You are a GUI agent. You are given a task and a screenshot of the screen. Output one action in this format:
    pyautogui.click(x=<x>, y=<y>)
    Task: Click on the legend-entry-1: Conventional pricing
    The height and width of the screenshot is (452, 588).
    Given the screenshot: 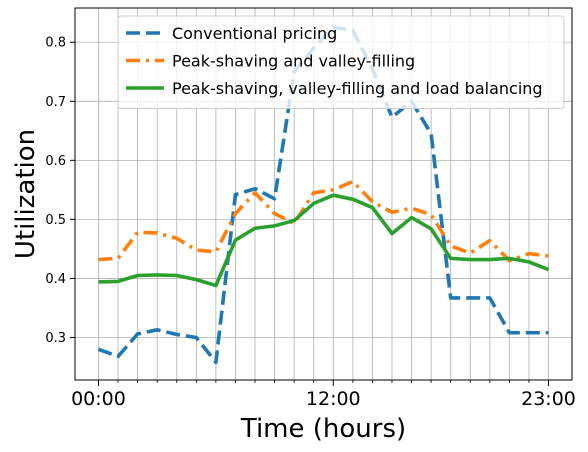 What is the action you would take?
    pyautogui.click(x=254, y=33)
    